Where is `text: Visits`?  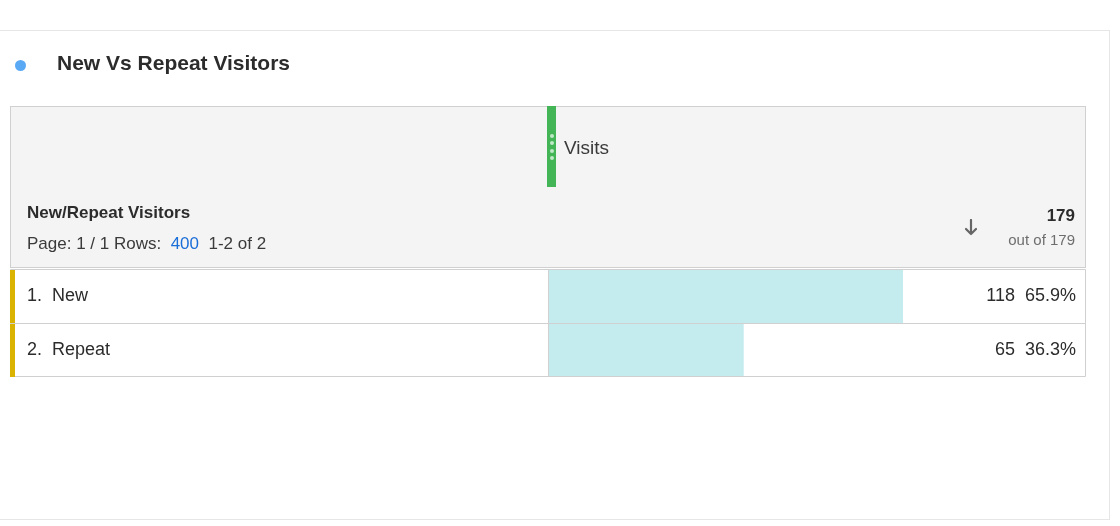 text: Visits is located at coordinates (587, 148).